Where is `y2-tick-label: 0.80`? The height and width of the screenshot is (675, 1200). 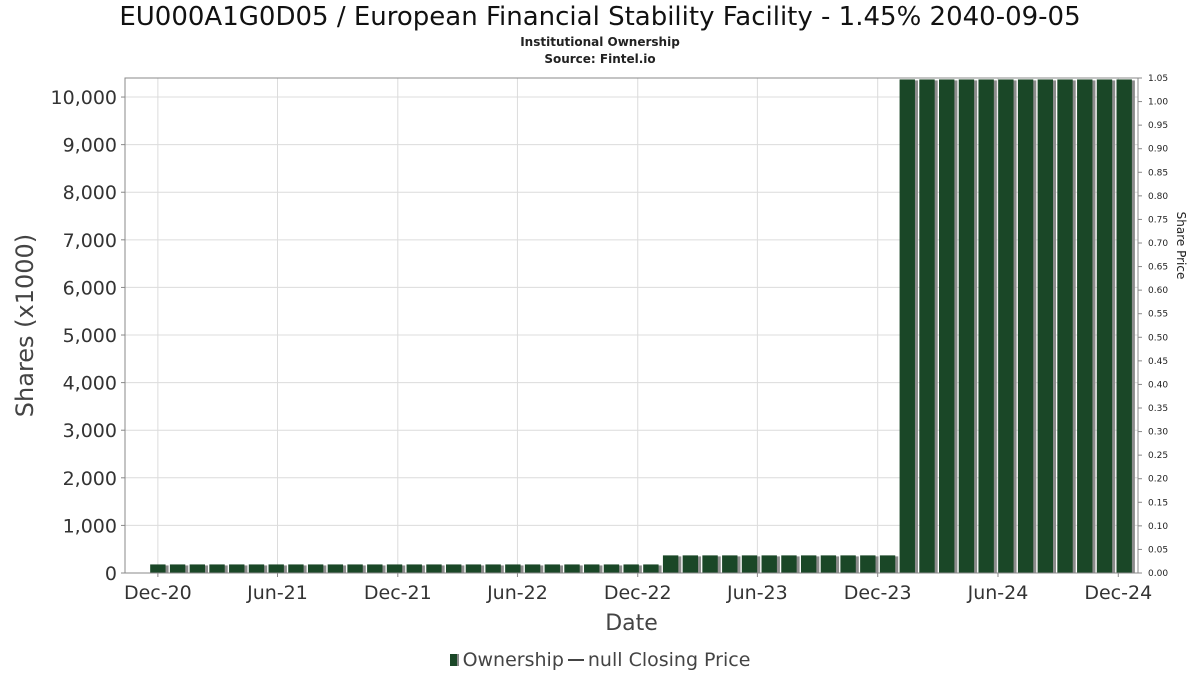 y2-tick-label: 0.80 is located at coordinates (1158, 197).